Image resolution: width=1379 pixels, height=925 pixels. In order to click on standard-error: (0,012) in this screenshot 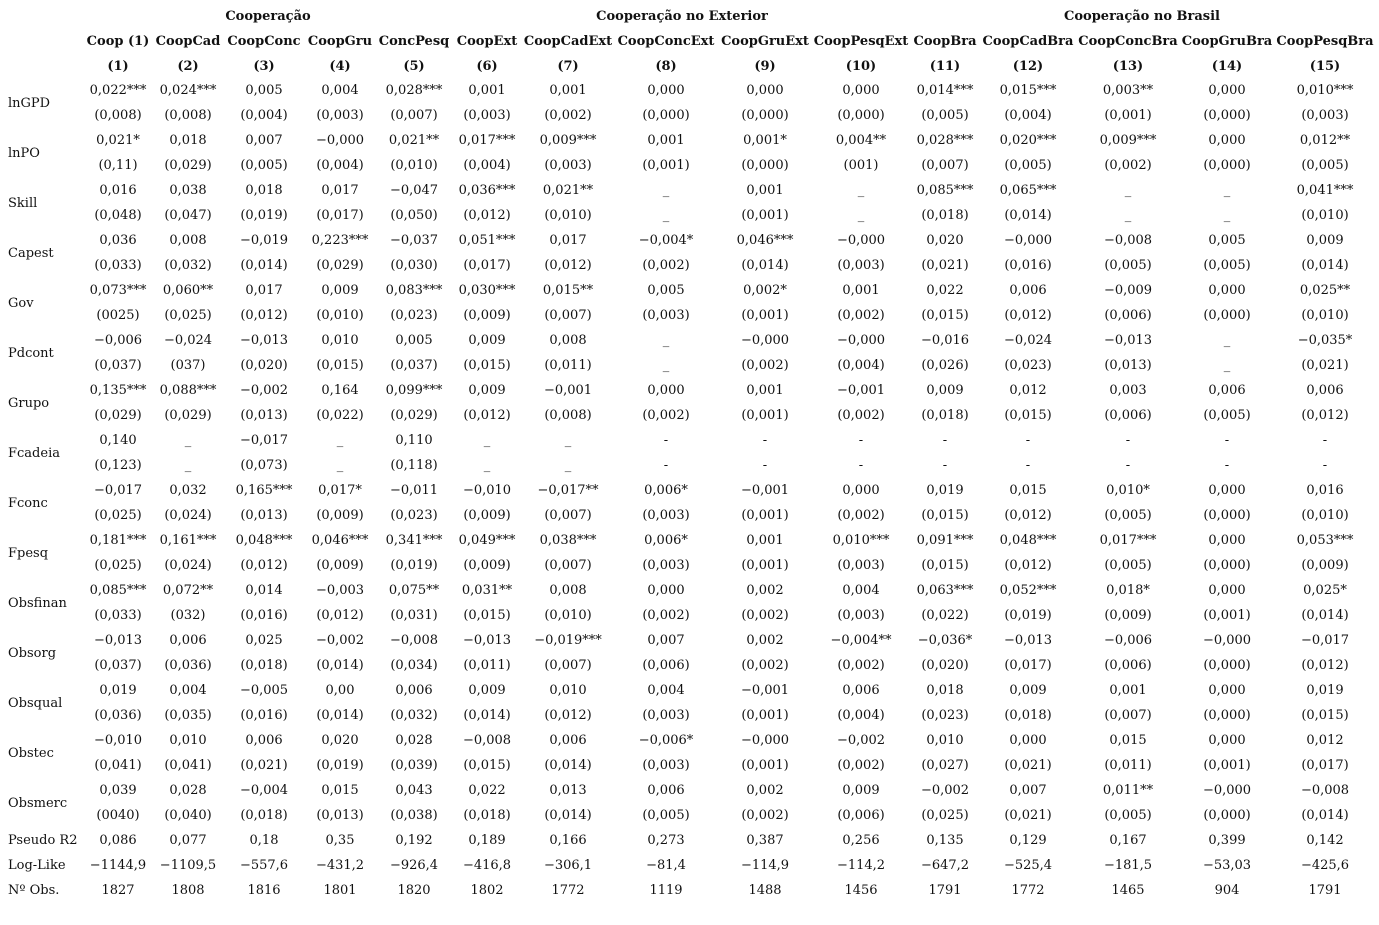, I will do `click(487, 215)`.